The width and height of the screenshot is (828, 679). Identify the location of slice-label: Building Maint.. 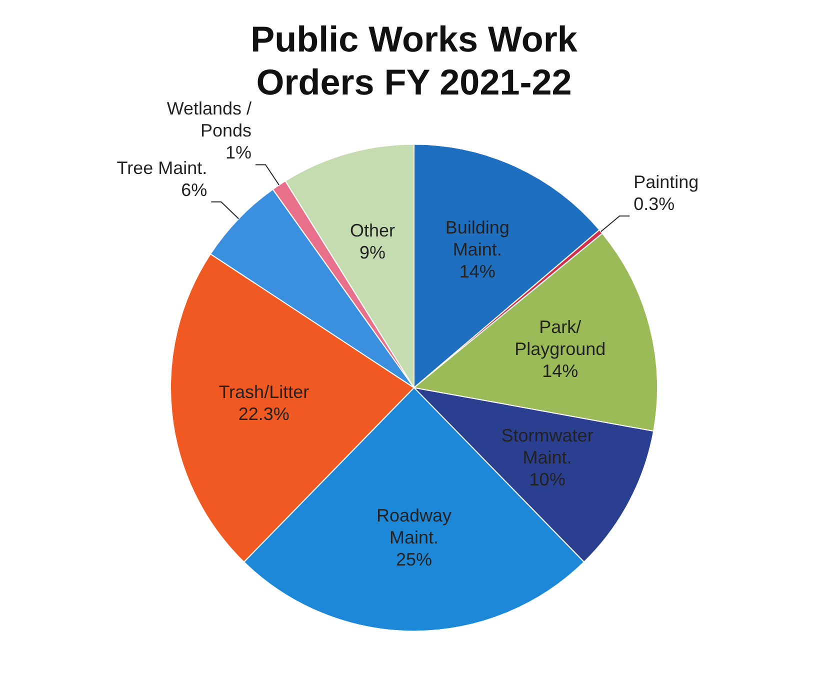
(477, 239).